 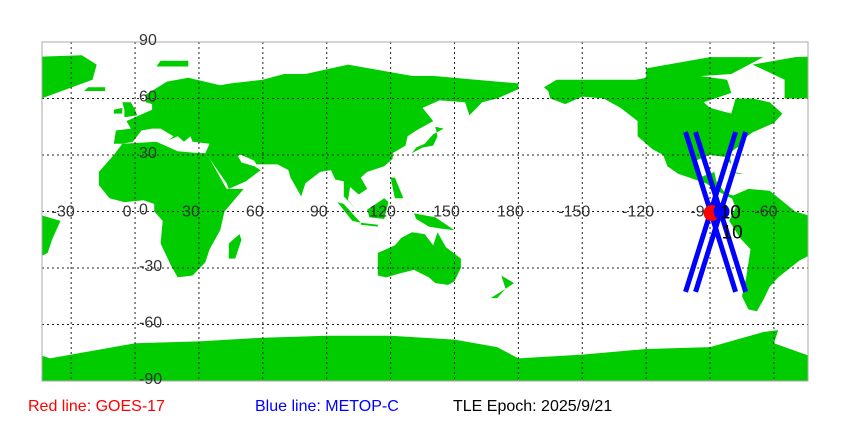 What do you see at coordinates (349, 212) in the screenshot?
I see `land-sumatra` at bounding box center [349, 212].